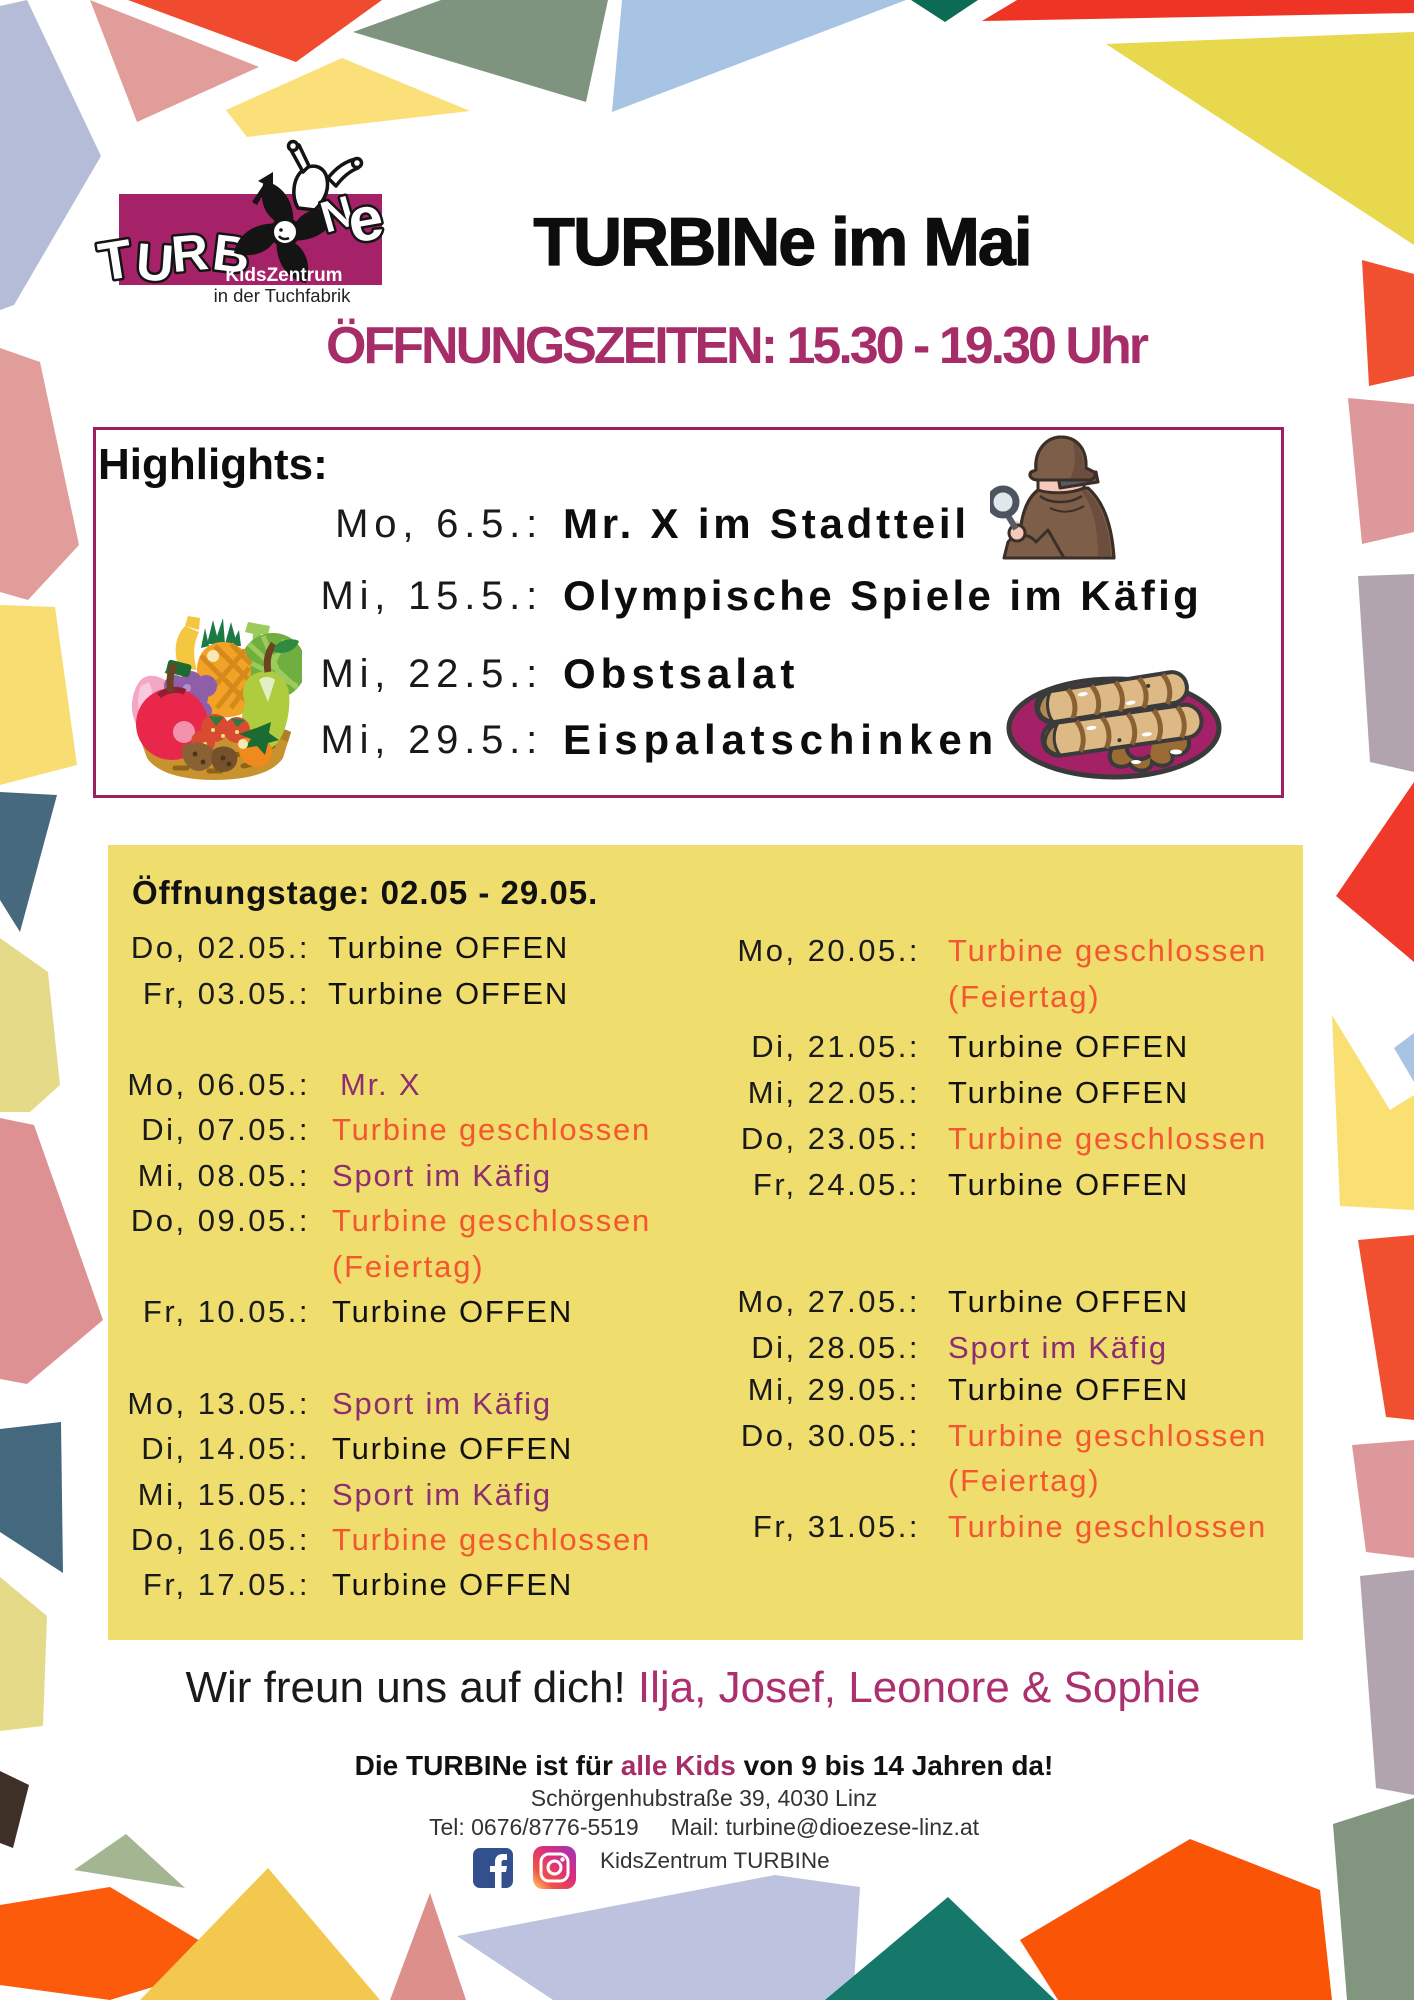  I want to click on svg-text: KidsZentrum, so click(283, 275).